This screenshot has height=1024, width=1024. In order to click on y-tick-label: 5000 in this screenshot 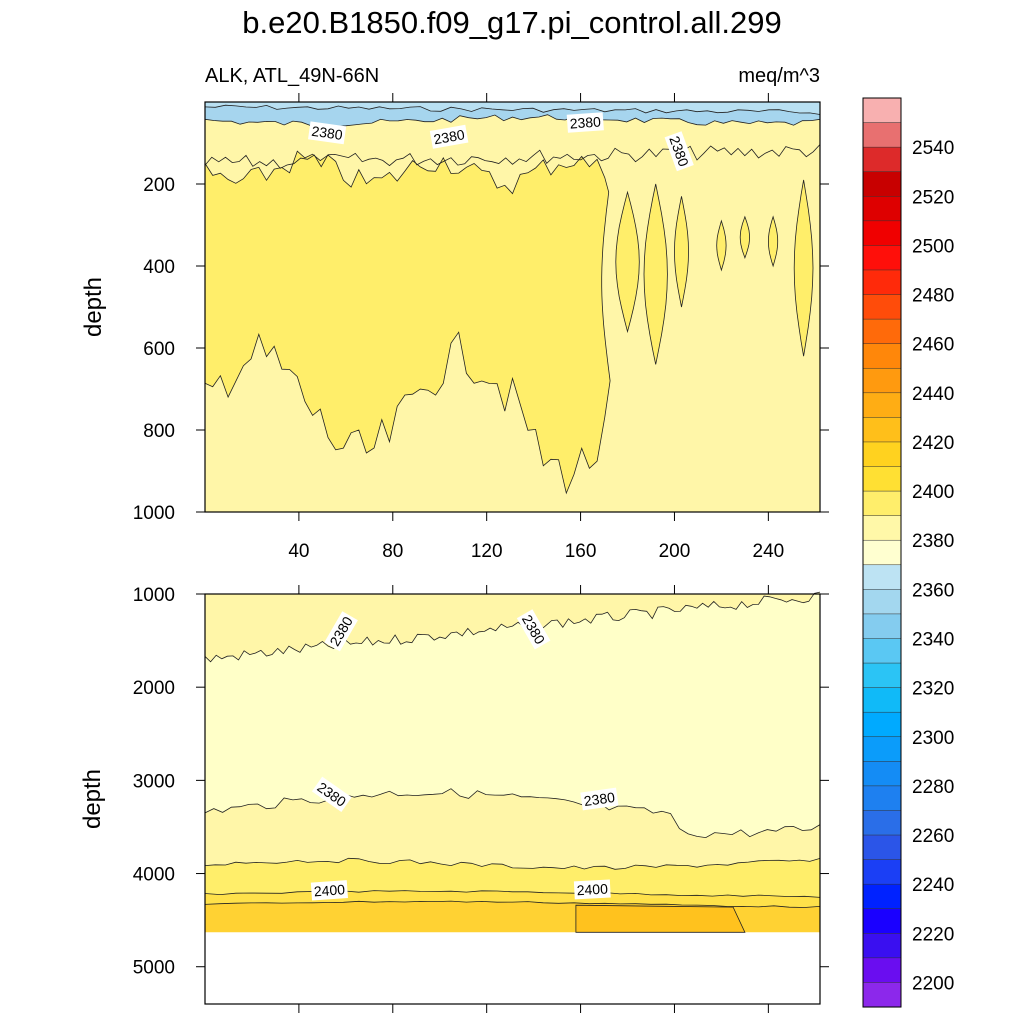, I will do `click(154, 968)`.